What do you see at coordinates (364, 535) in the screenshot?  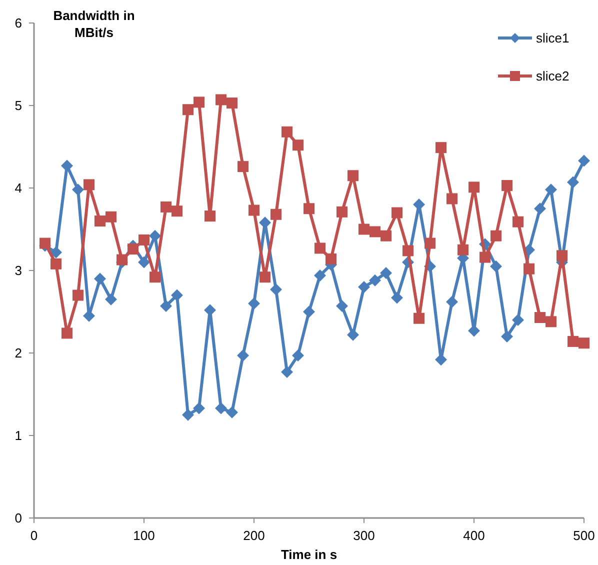 I see `x-tick-label: 300` at bounding box center [364, 535].